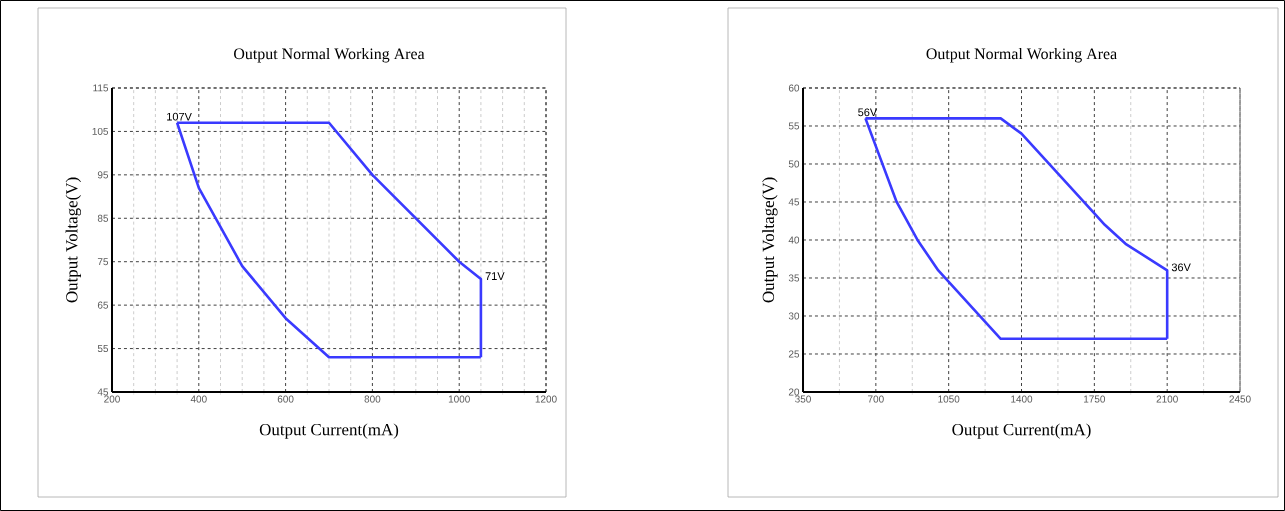 The width and height of the screenshot is (1285, 511). I want to click on y-tick-label: 30, so click(794, 316).